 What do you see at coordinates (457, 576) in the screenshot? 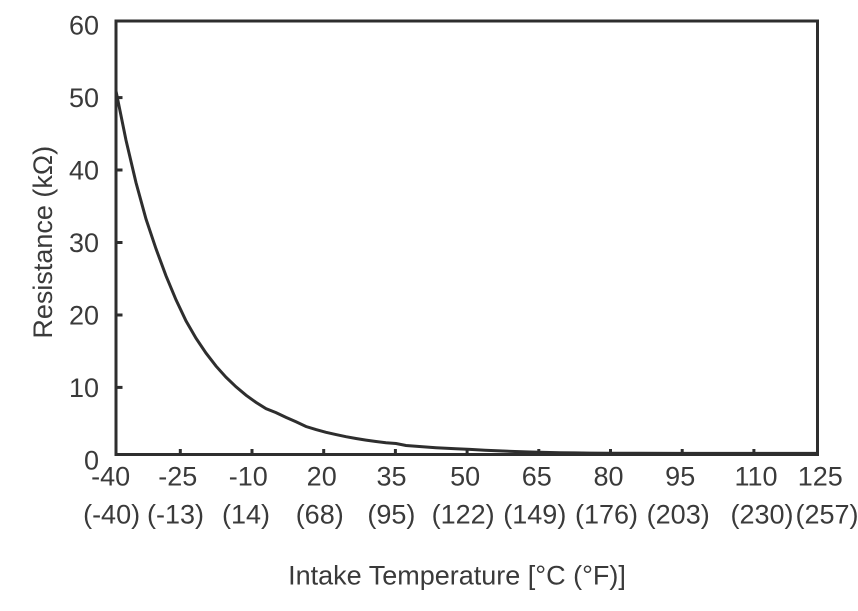
I see `svg-text: Intake Temperature [°C (°F)]` at bounding box center [457, 576].